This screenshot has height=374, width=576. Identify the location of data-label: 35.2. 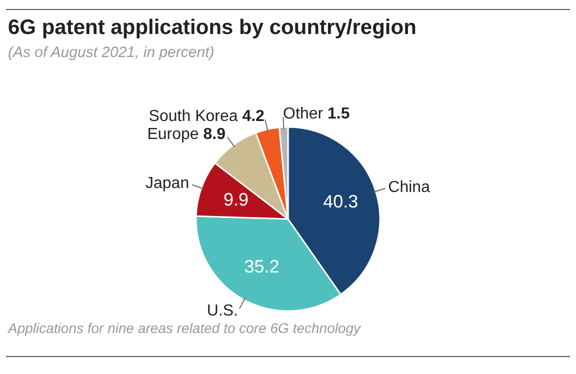
(262, 266).